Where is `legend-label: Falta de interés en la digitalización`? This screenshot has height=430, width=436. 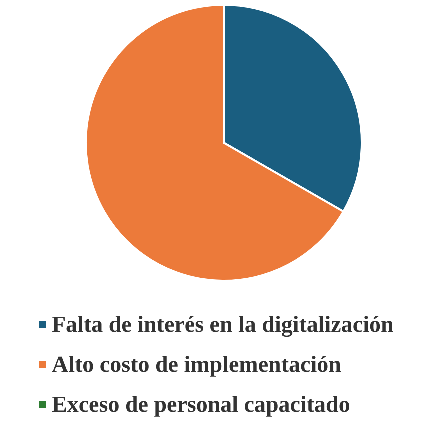
legend-label: Falta de interés en la digitalización is located at coordinates (223, 325).